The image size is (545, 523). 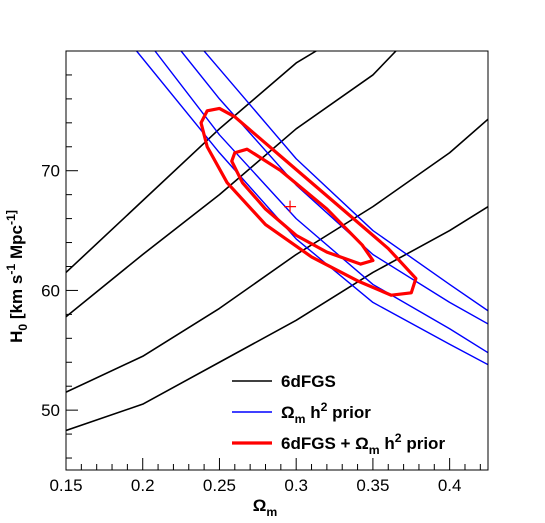 What do you see at coordinates (65, 485) in the screenshot?
I see `x-tick-label: 0.15` at bounding box center [65, 485].